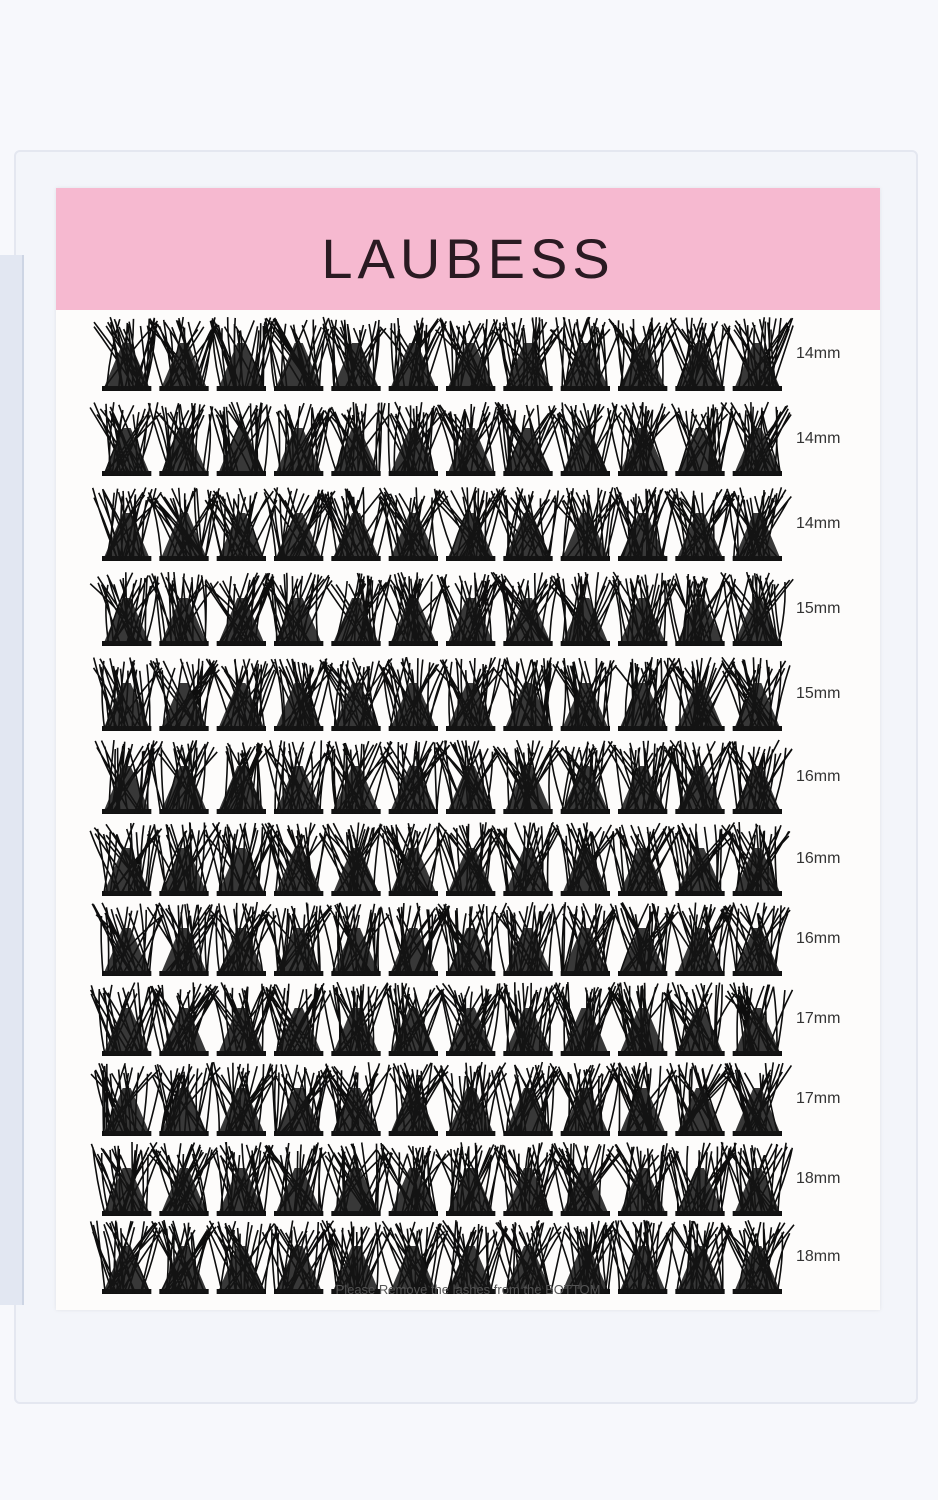 This screenshot has width=938, height=1500. What do you see at coordinates (818, 693) in the screenshot?
I see `row-length-label: 15mm` at bounding box center [818, 693].